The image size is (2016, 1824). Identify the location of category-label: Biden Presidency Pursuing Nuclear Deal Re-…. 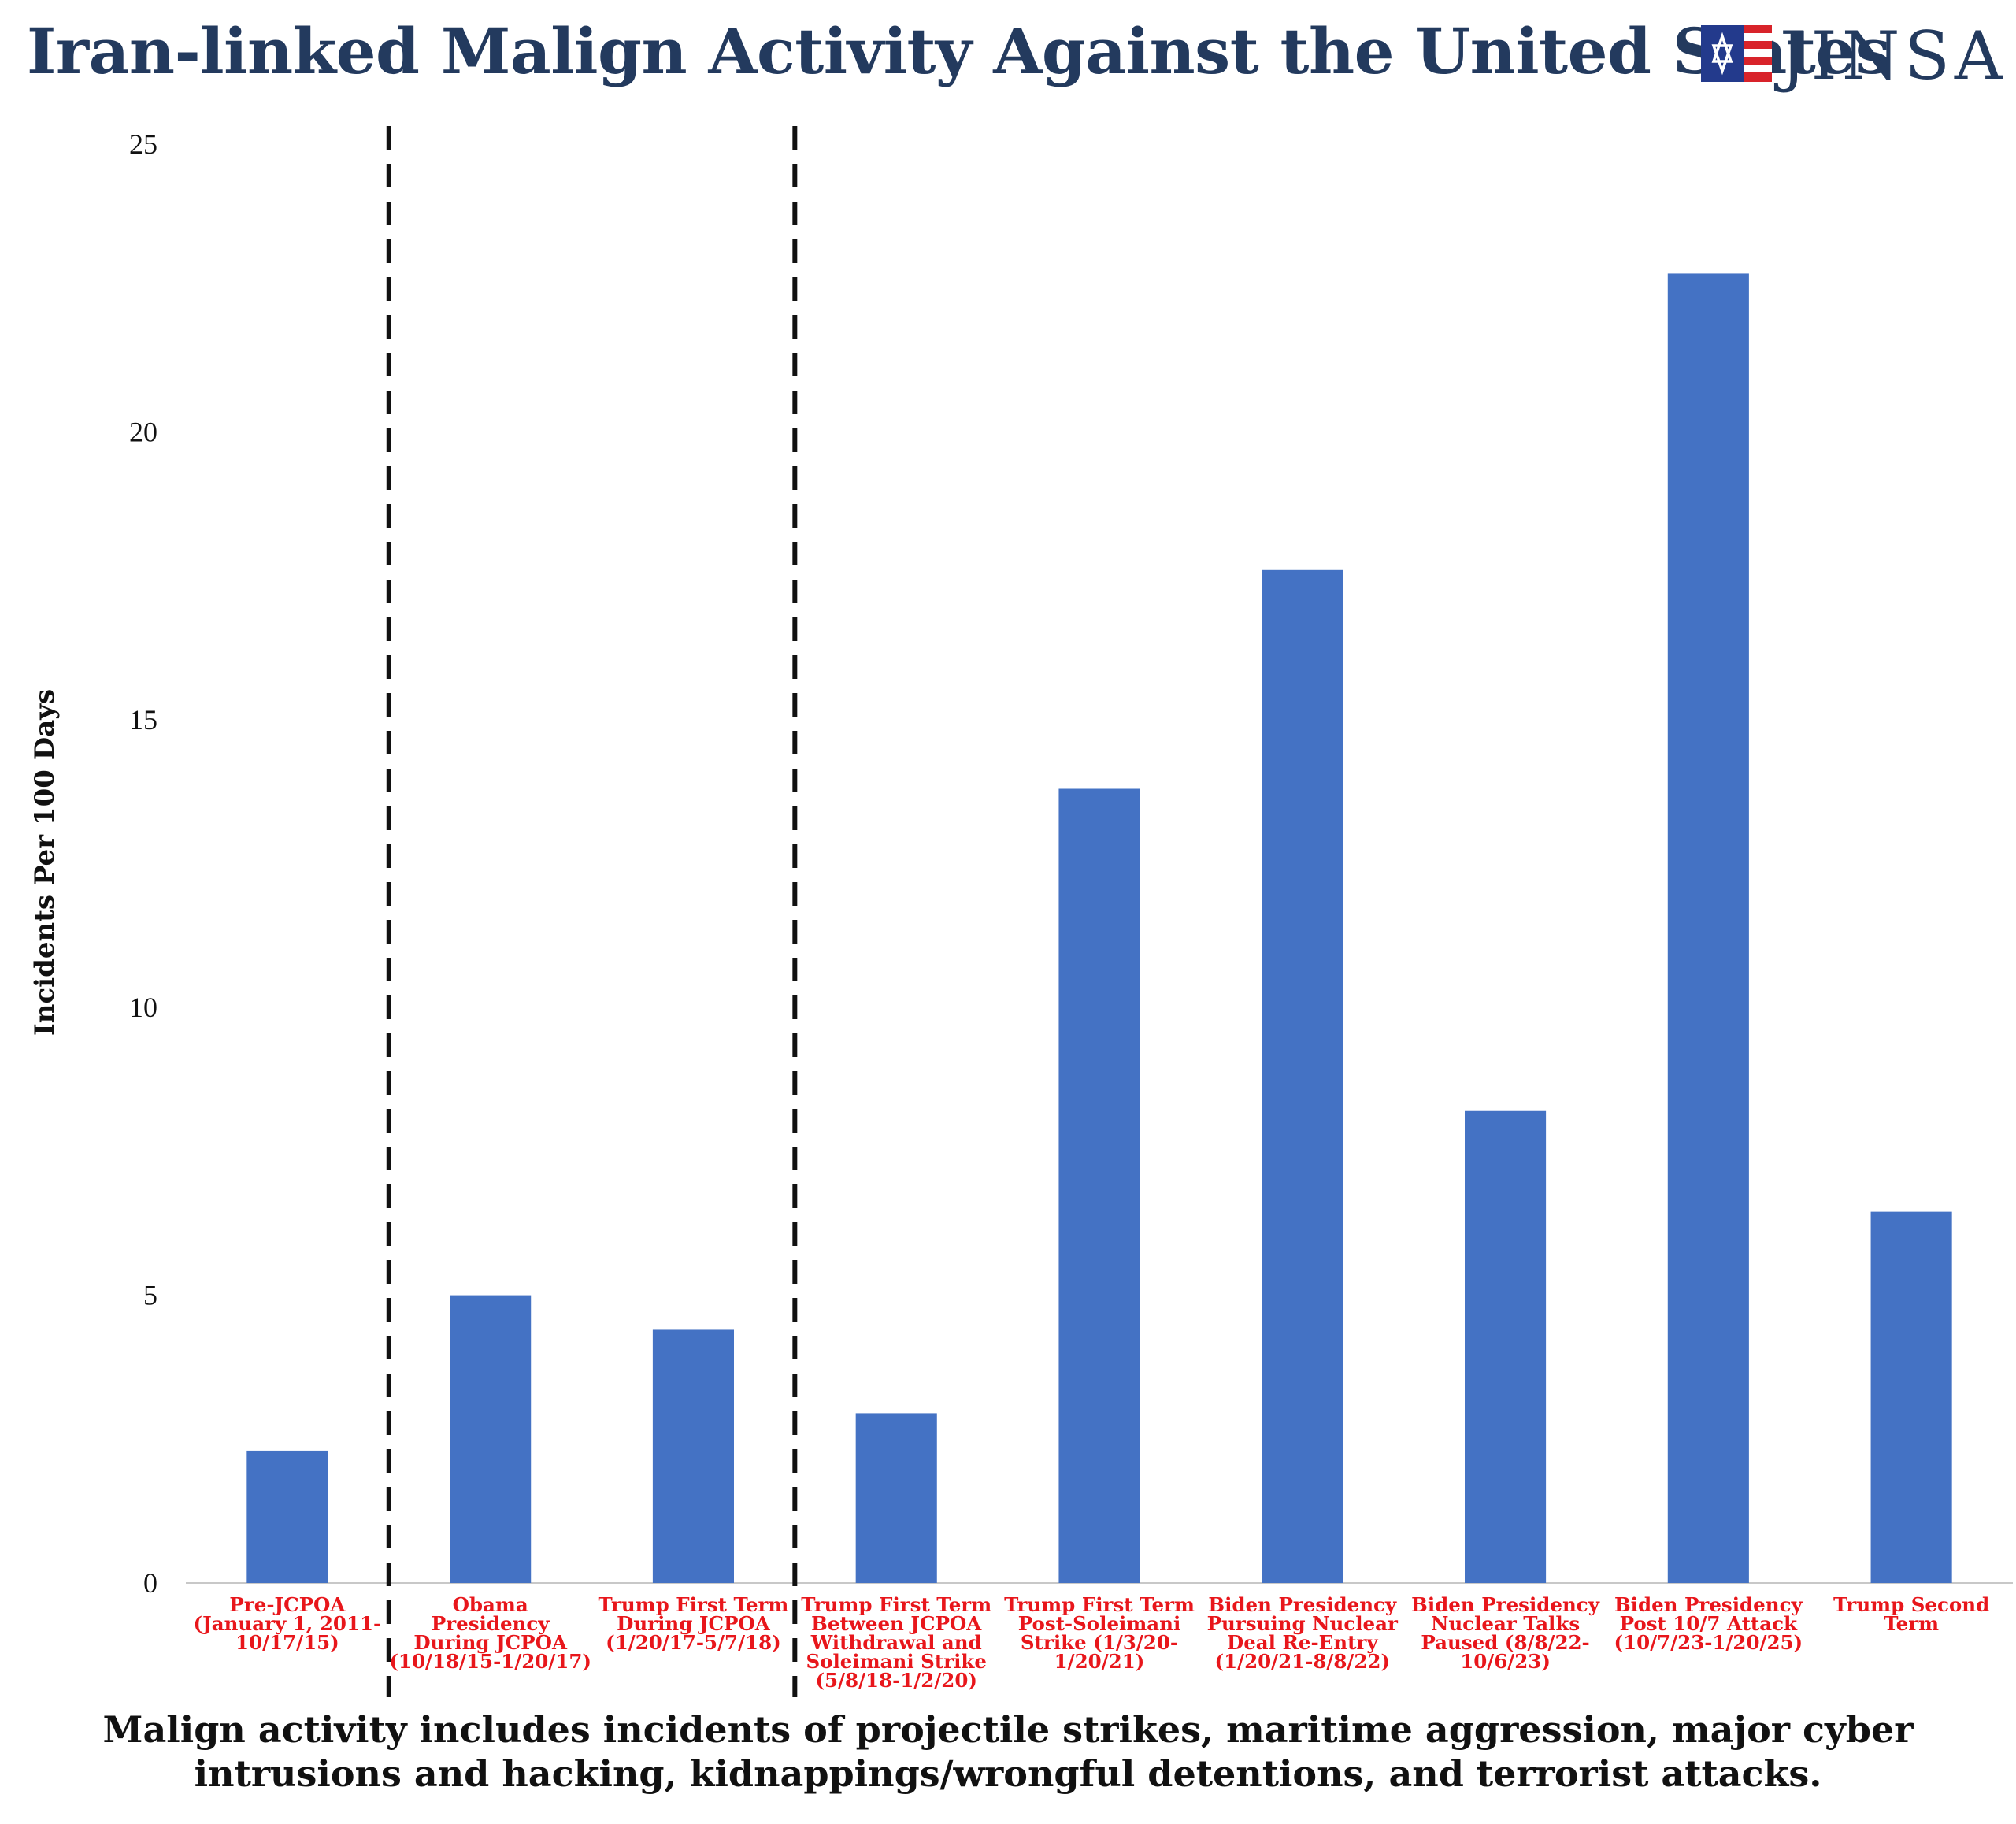
(1303, 1633).